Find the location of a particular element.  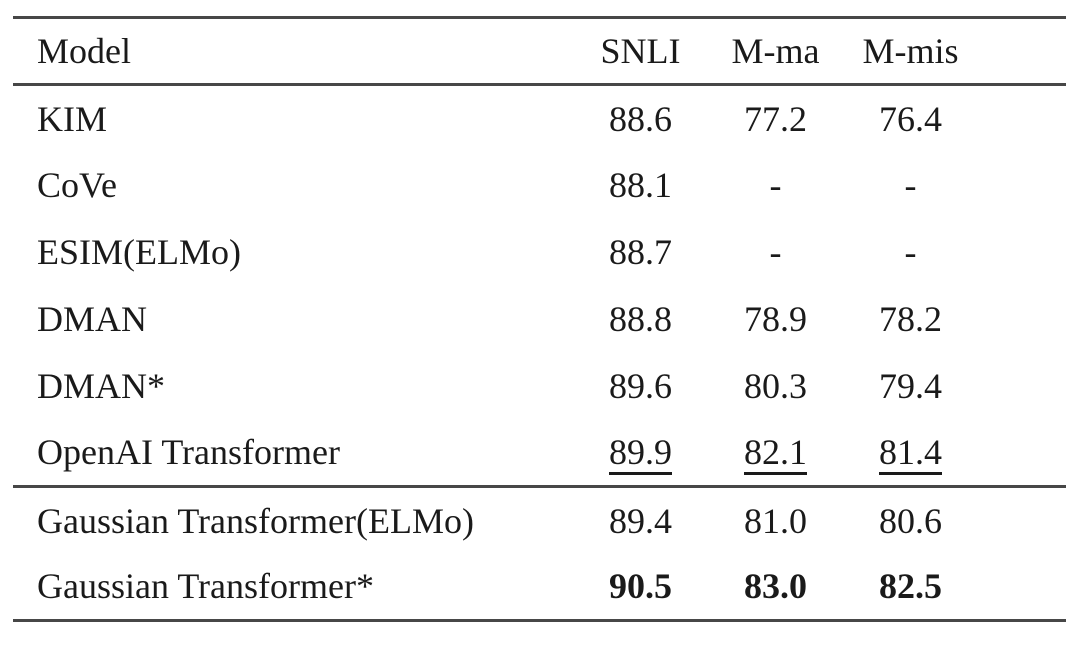

snli-value-cell: 88.8 is located at coordinates (640, 319).